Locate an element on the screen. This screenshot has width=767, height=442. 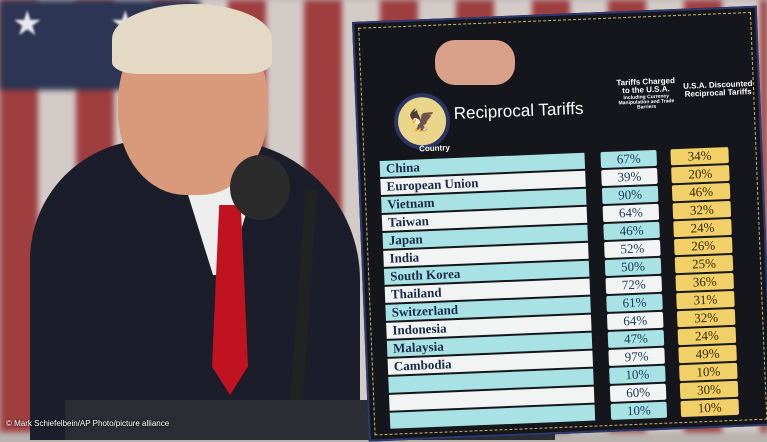
charged-cell: 67% is located at coordinates (629, 159).